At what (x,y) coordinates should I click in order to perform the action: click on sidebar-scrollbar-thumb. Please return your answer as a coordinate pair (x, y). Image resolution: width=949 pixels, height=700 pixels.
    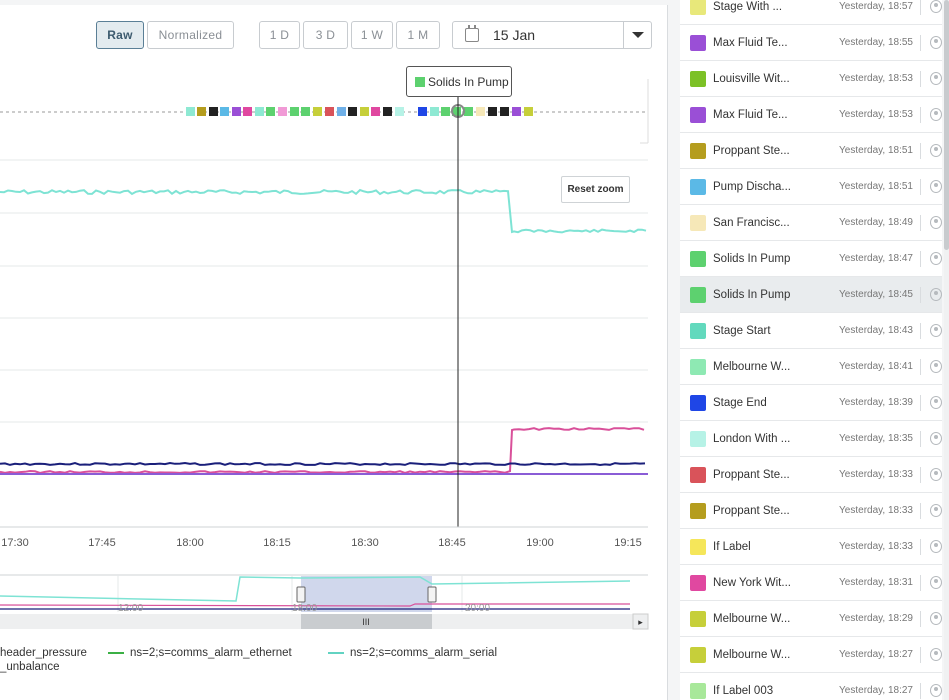
    Looking at the image, I should click on (946, 125).